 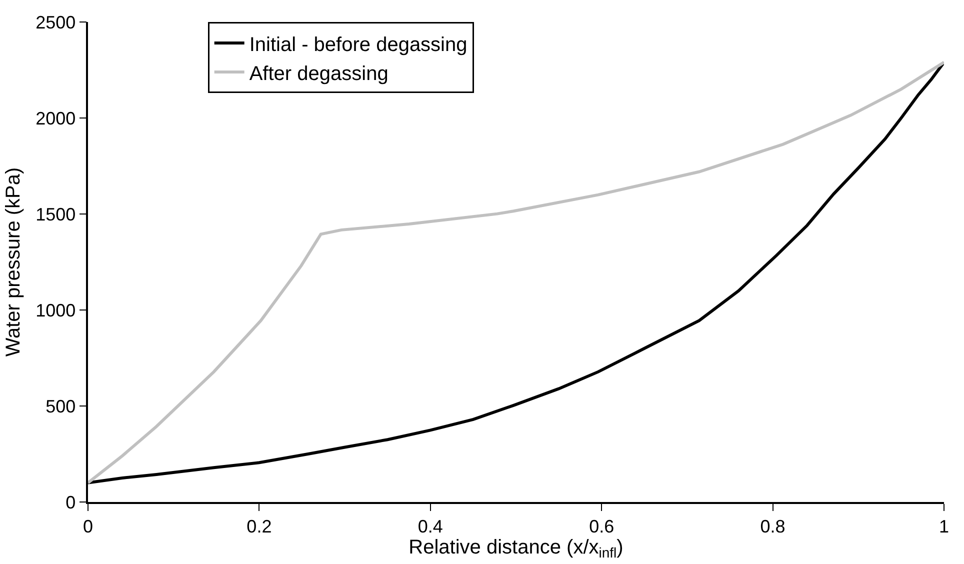 What do you see at coordinates (430, 526) in the screenshot?
I see `x-tick-label: 0.4` at bounding box center [430, 526].